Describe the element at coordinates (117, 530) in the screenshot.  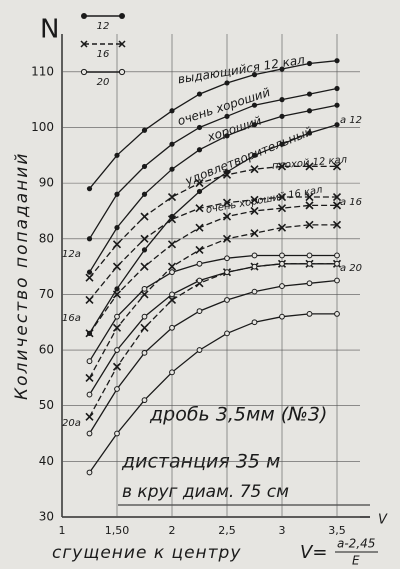
I see `x-tick-label: 1,50` at that location.